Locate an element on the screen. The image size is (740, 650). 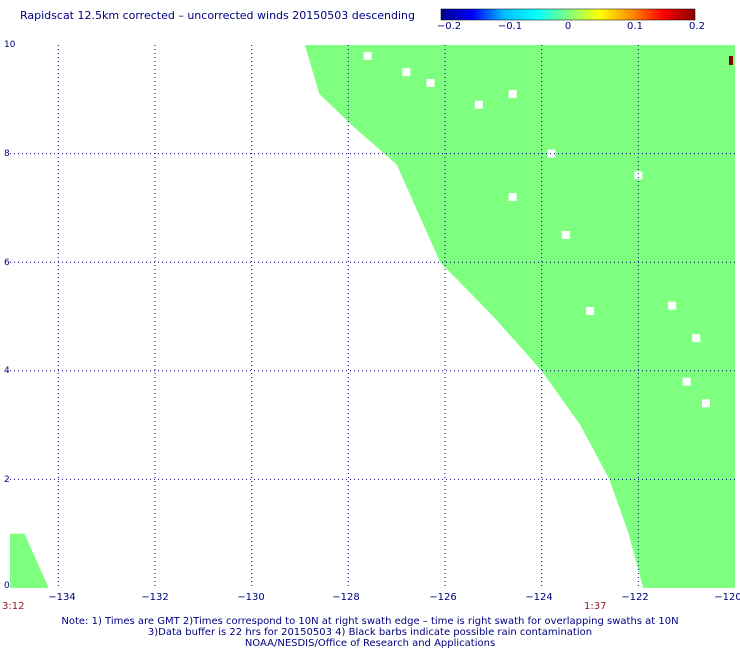
rain-flag-marker is located at coordinates (731, 60).